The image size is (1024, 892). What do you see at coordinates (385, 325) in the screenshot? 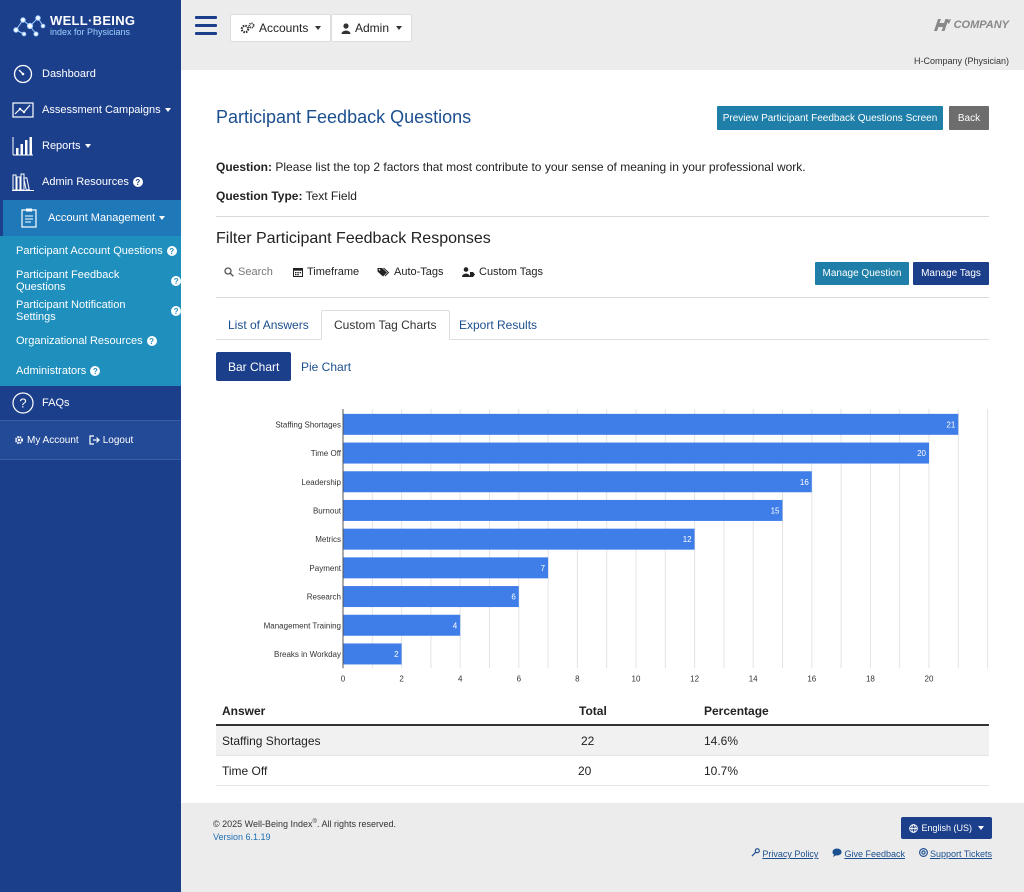
I see `tab-custom-tag-charts: Custom Tag Charts` at bounding box center [385, 325].